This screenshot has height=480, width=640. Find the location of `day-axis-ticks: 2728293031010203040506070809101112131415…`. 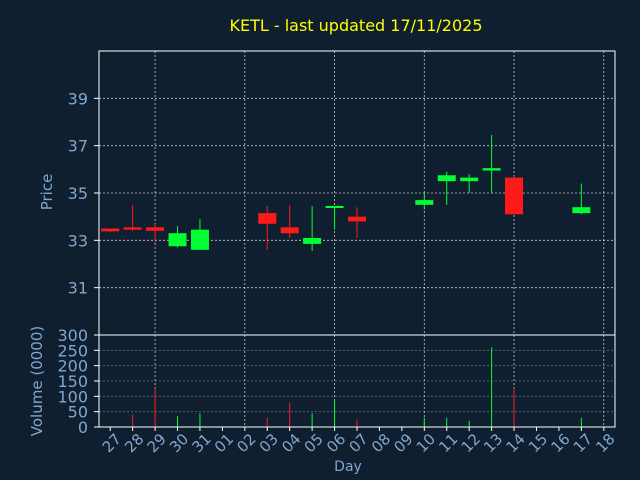

day-axis-ticks: 2728293031010203040506070809101112131415… is located at coordinates (359, 441).